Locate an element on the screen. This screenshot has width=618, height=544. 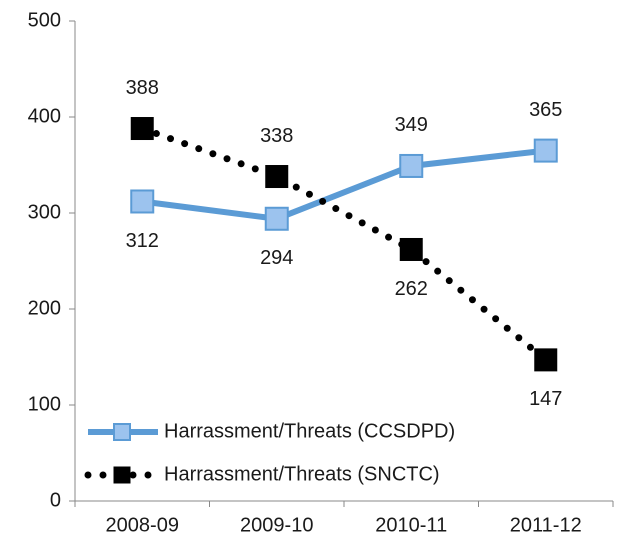
data-label: 338 is located at coordinates (276, 136).